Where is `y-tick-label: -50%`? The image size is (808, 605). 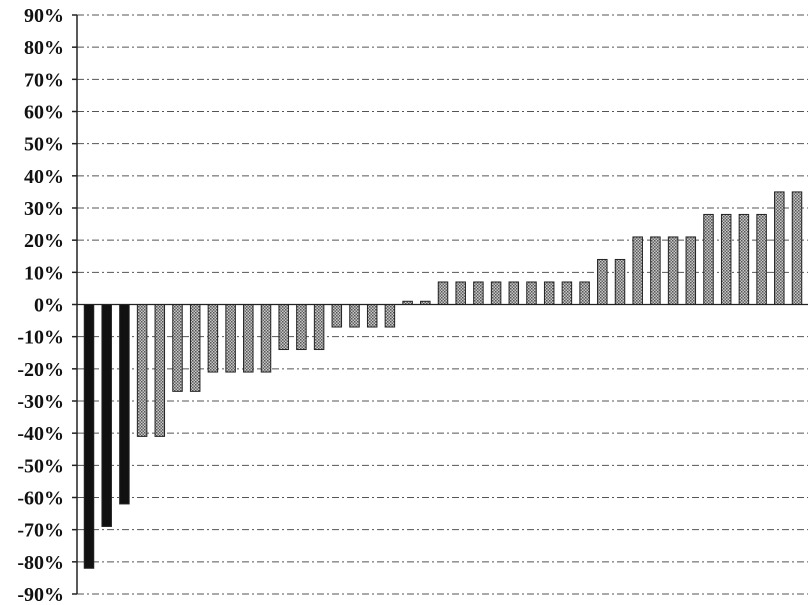
y-tick-label: -50% is located at coordinates (40, 466).